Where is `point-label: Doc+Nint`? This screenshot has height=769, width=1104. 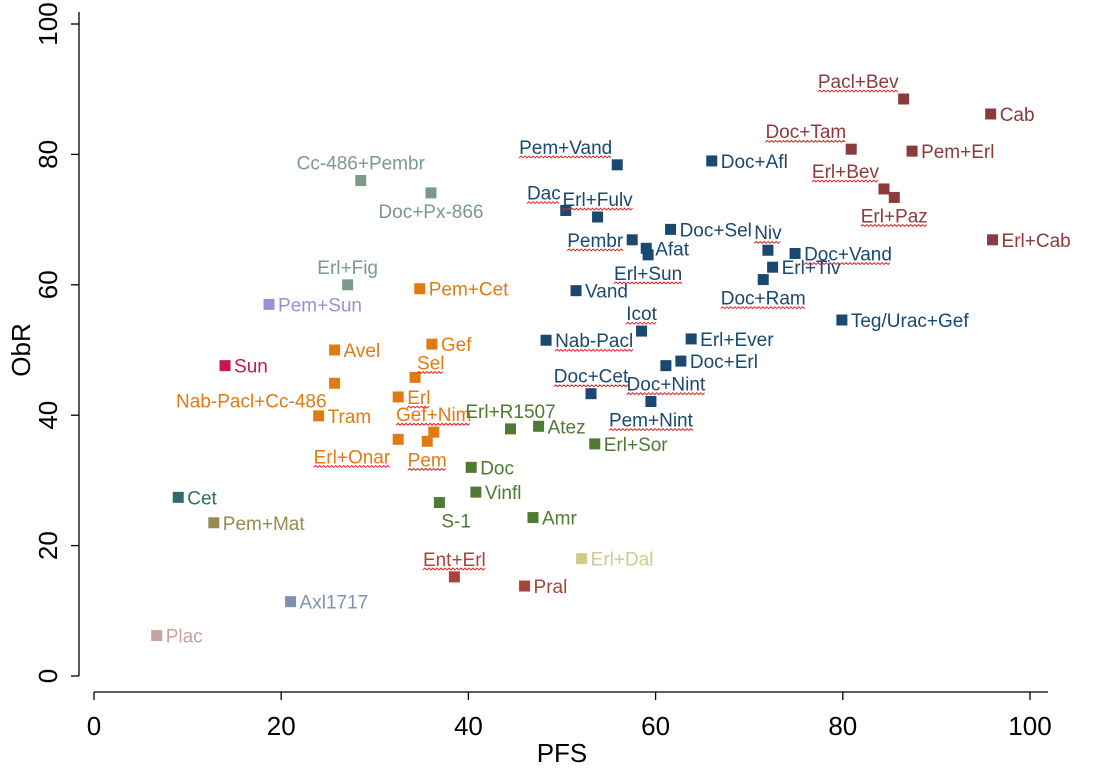
point-label: Doc+Nint is located at coordinates (666, 385).